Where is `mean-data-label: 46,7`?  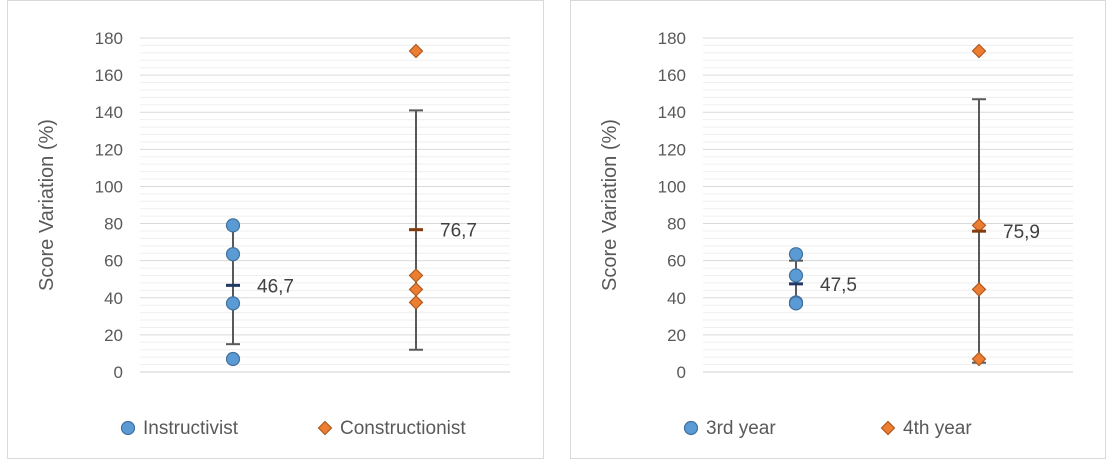 mean-data-label: 46,7 is located at coordinates (275, 286).